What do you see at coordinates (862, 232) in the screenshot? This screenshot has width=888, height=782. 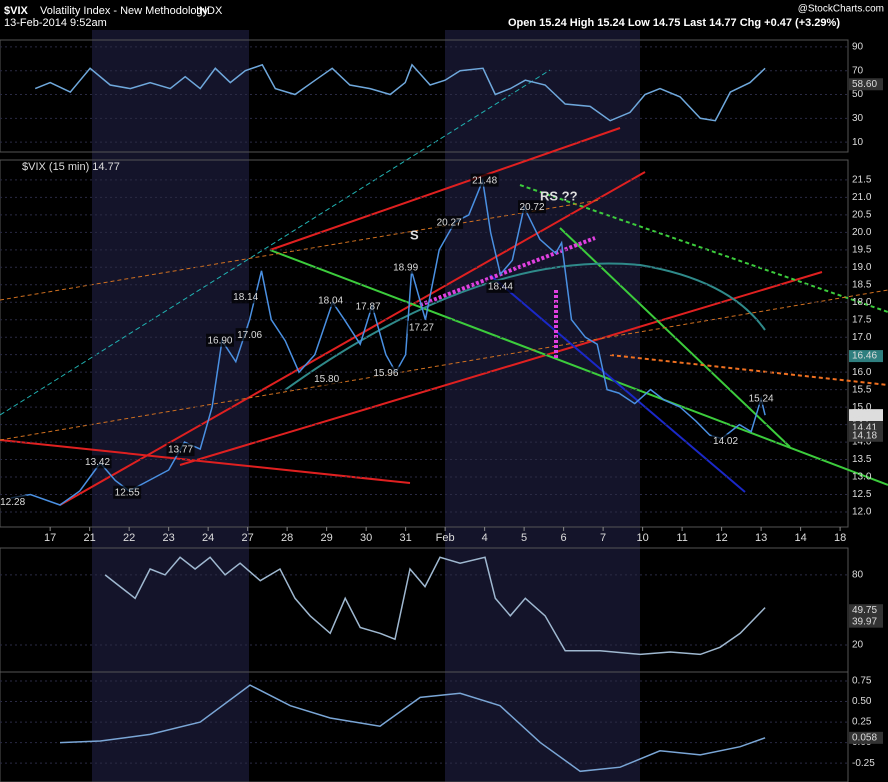 I see `y-tick-label: 20.0` at bounding box center [862, 232].